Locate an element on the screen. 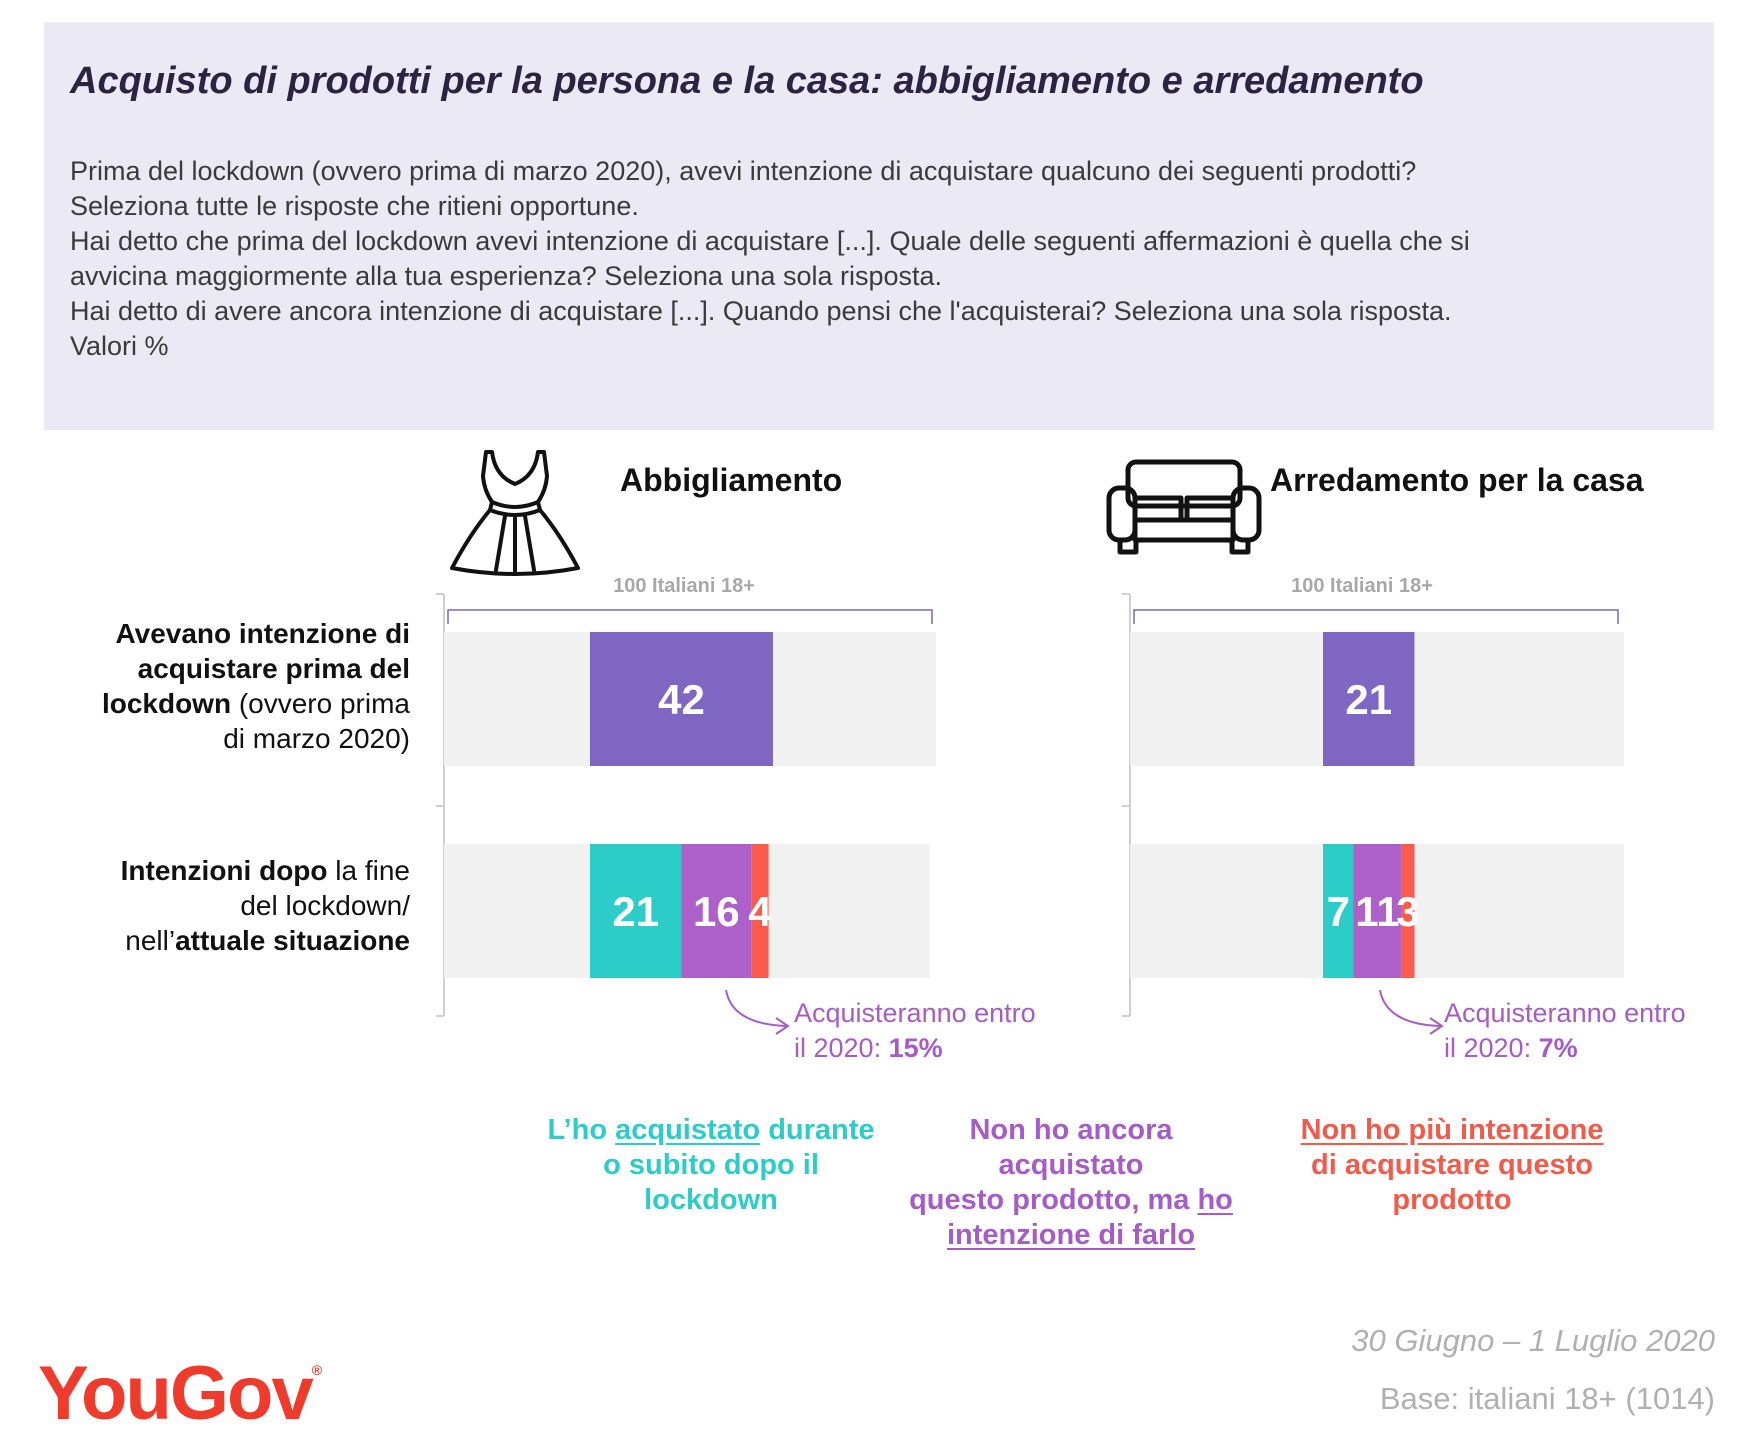 This screenshot has height=1454, width=1757. data-label: 4 is located at coordinates (760, 911).